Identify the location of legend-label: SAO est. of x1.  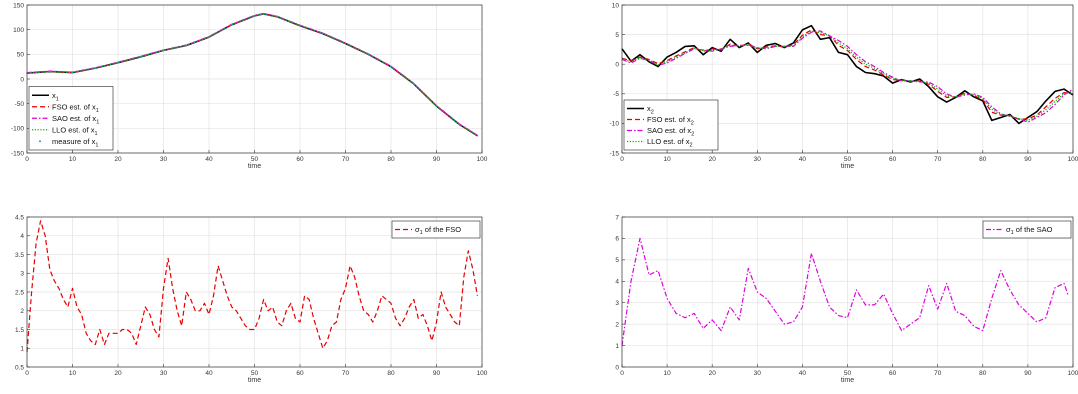
(75, 120).